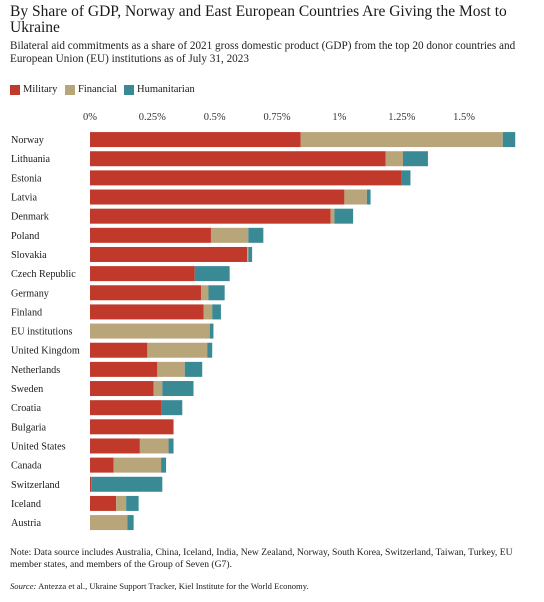 Image resolution: width=544 pixels, height=602 pixels. What do you see at coordinates (150, 331) in the screenshot?
I see `bar-eu-institutions-financial` at bounding box center [150, 331].